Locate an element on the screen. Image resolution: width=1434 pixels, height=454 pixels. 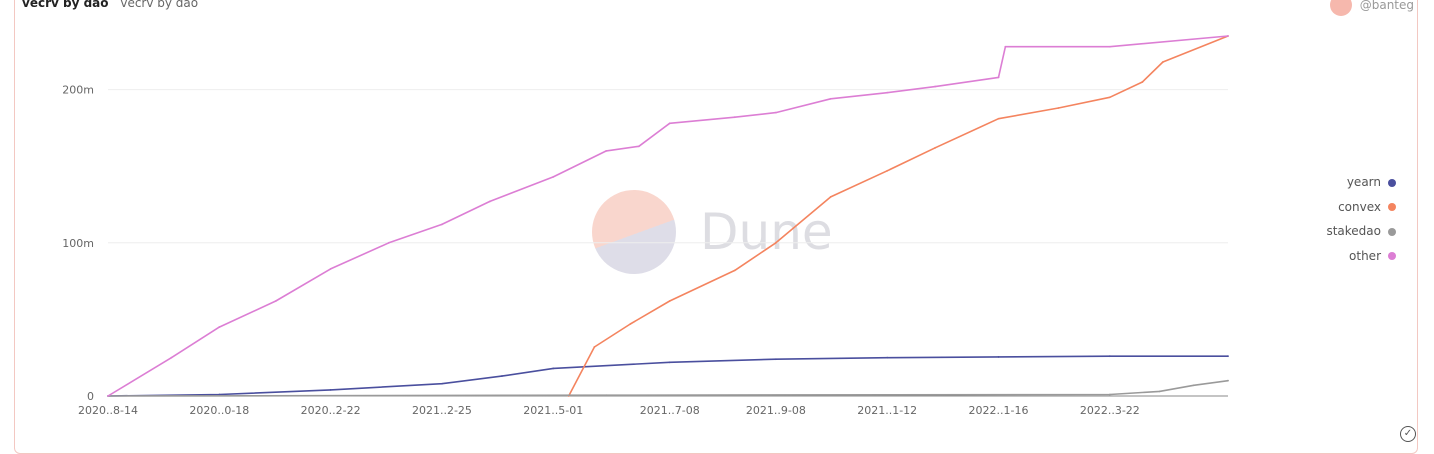
legend-item-yearn: yearn is located at coordinates (1361, 186).